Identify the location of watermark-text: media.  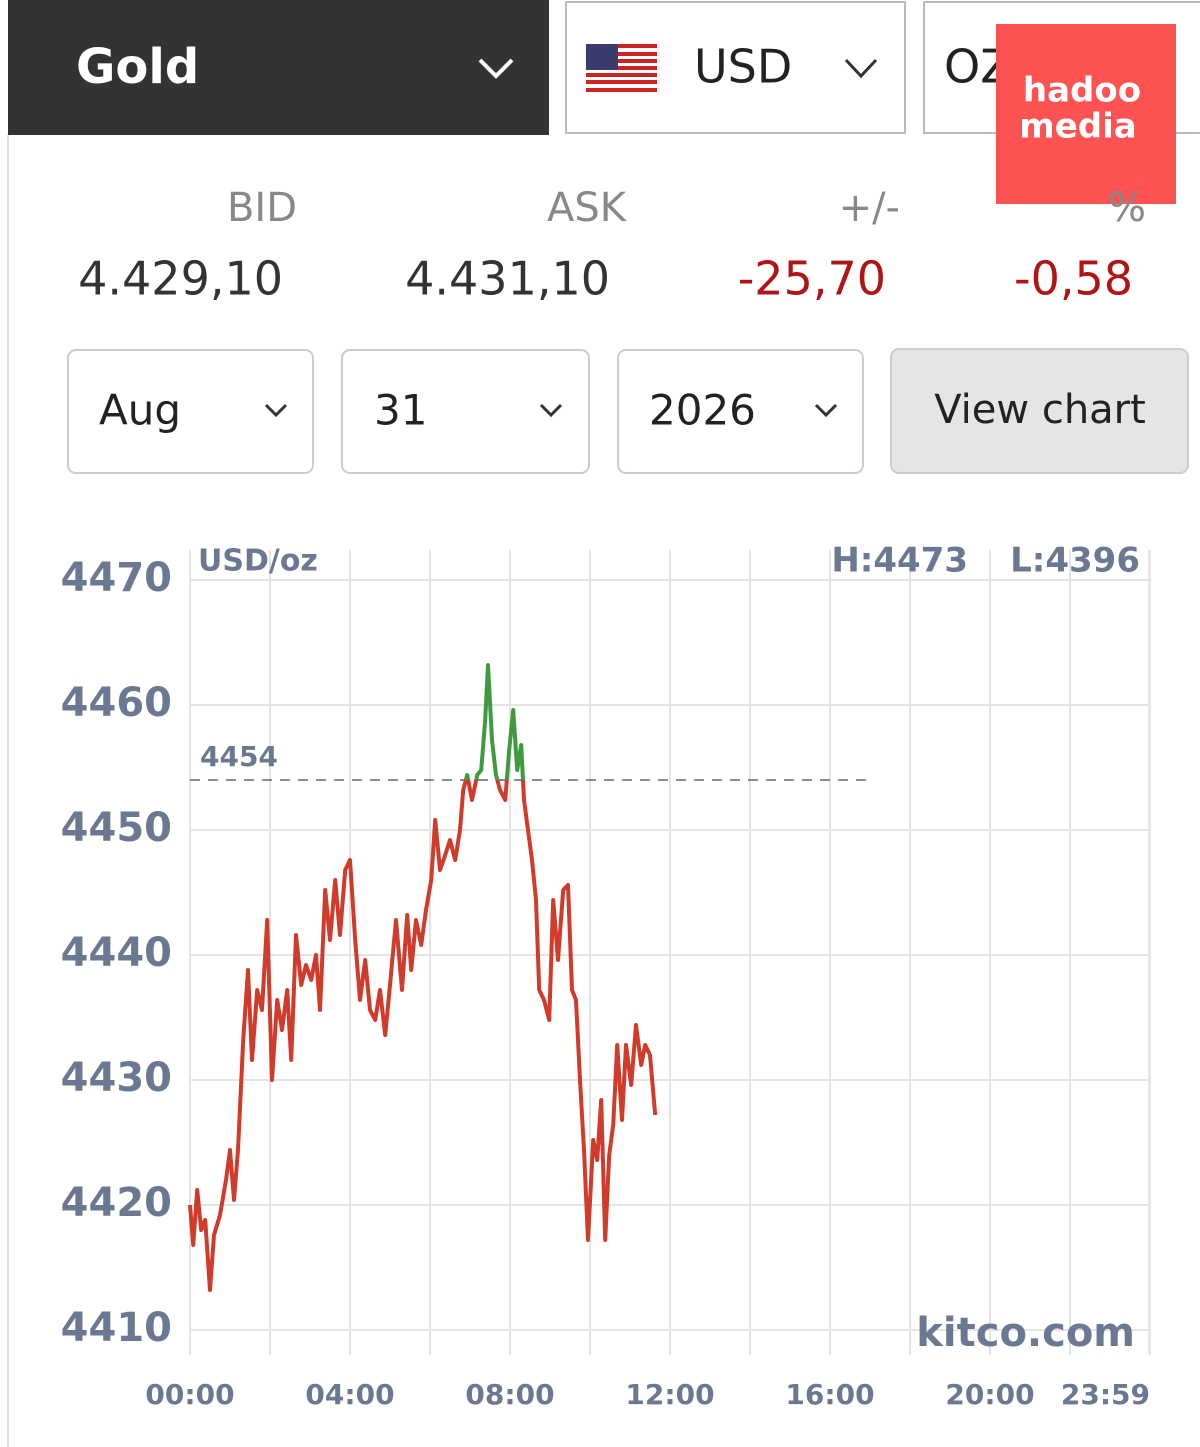
(1077, 127).